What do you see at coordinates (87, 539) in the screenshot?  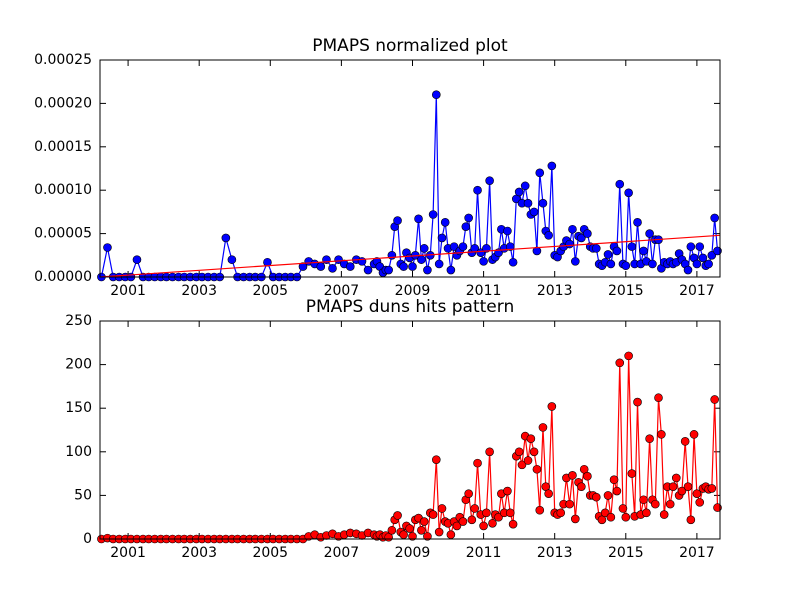 I see `y-tick-label: 0` at bounding box center [87, 539].